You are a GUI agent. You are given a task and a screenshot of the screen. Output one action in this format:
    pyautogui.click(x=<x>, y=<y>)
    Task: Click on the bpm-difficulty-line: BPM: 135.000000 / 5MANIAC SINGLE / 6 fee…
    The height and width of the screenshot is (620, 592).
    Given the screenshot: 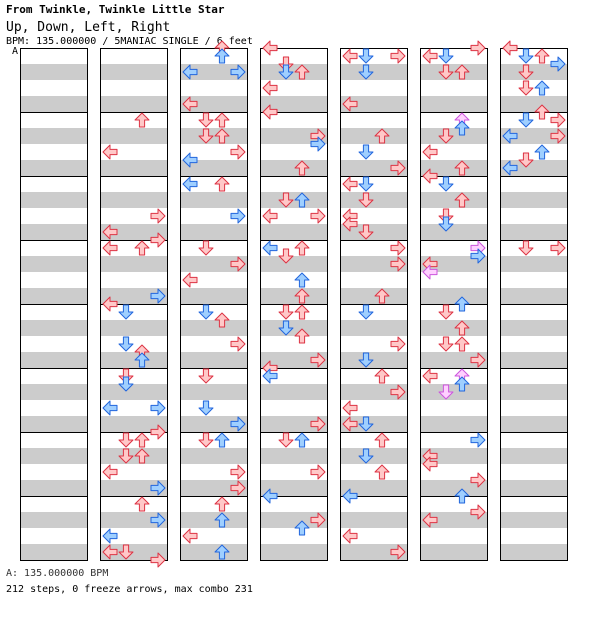 What is the action you would take?
    pyautogui.click(x=129, y=41)
    